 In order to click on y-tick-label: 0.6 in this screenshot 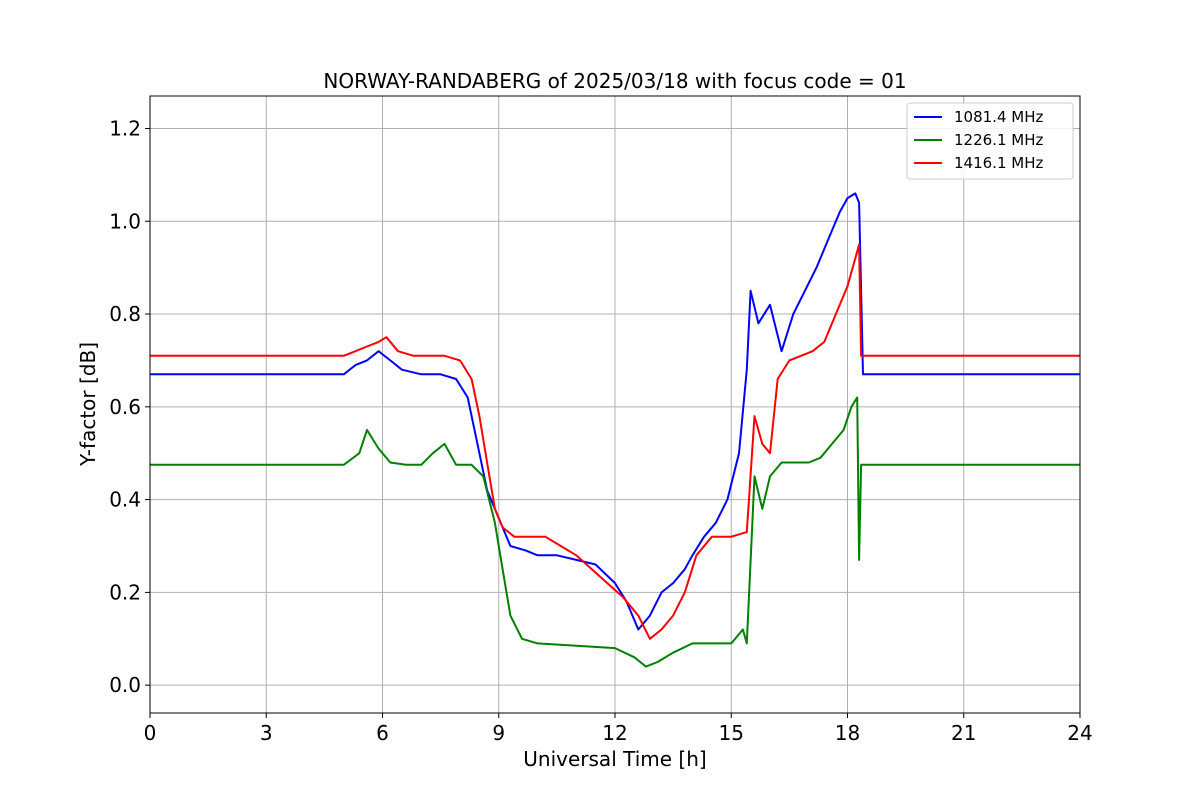, I will do `click(125, 407)`.